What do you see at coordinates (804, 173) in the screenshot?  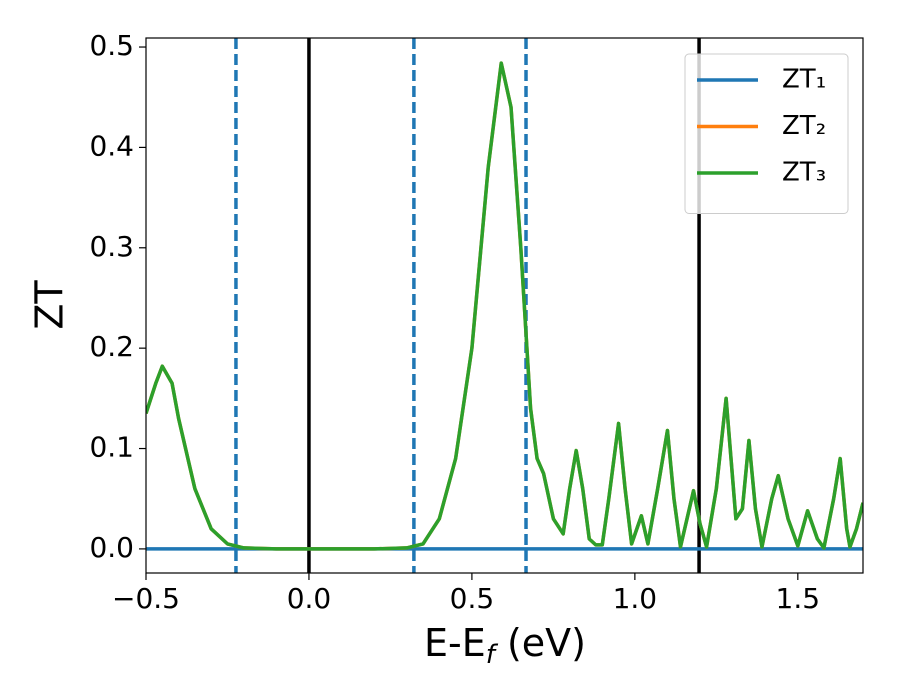 I see `legend-label: ZT₃` at bounding box center [804, 173].